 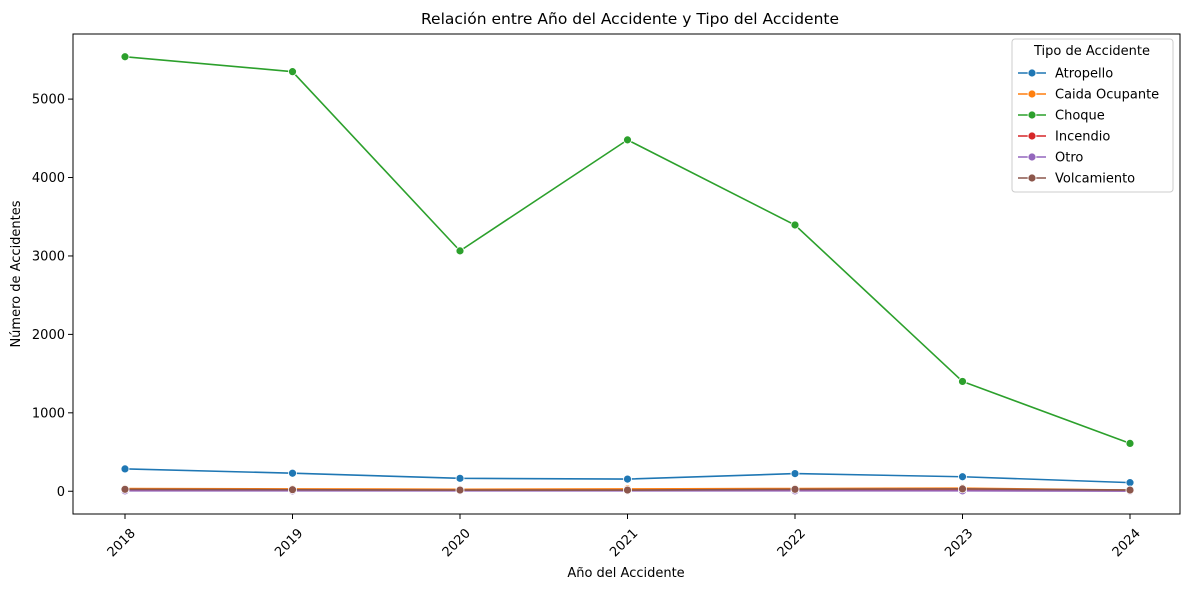 I want to click on x-tick-label: 2024, so click(x=1127, y=543).